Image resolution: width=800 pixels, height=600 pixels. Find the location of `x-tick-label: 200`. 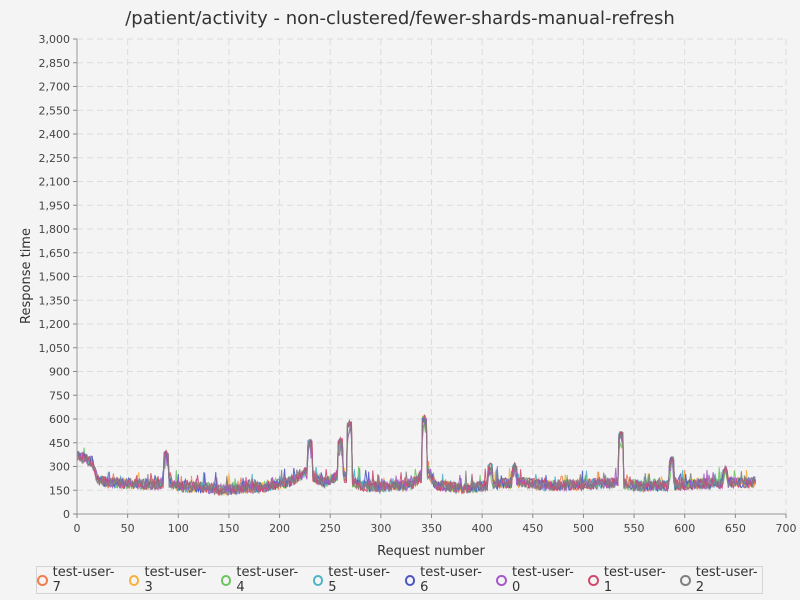

x-tick-label: 200 is located at coordinates (279, 528).